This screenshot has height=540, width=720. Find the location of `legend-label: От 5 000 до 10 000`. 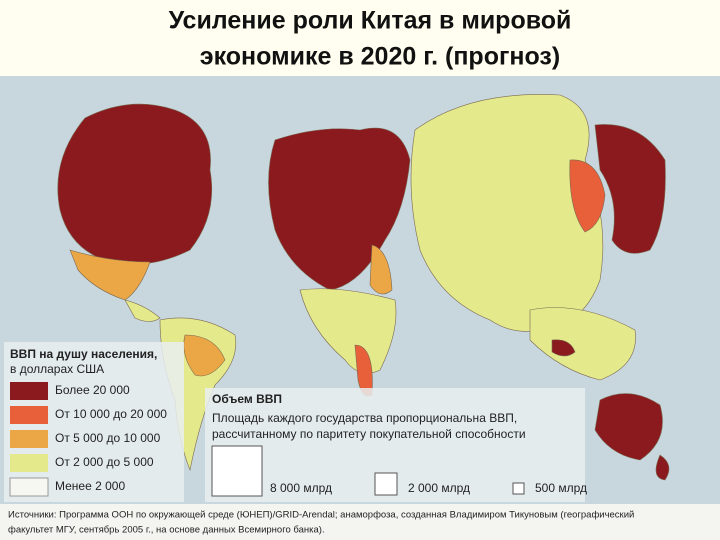

legend-label: От 5 000 до 10 000 is located at coordinates (108, 438).